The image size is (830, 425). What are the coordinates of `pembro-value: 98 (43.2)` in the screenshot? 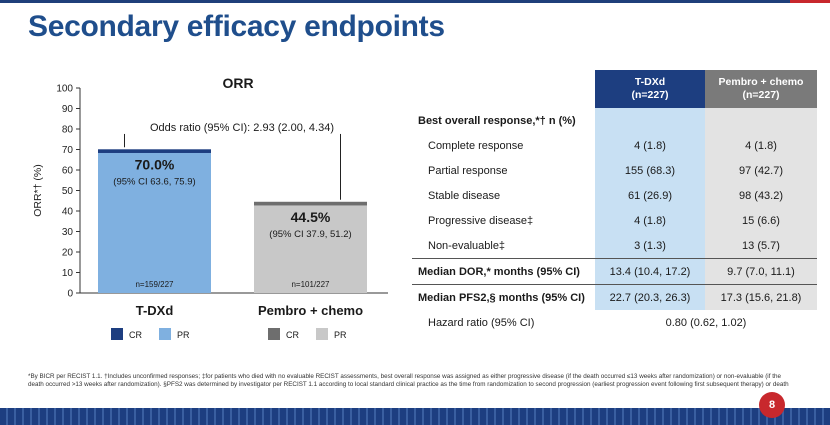 It's located at (761, 195).